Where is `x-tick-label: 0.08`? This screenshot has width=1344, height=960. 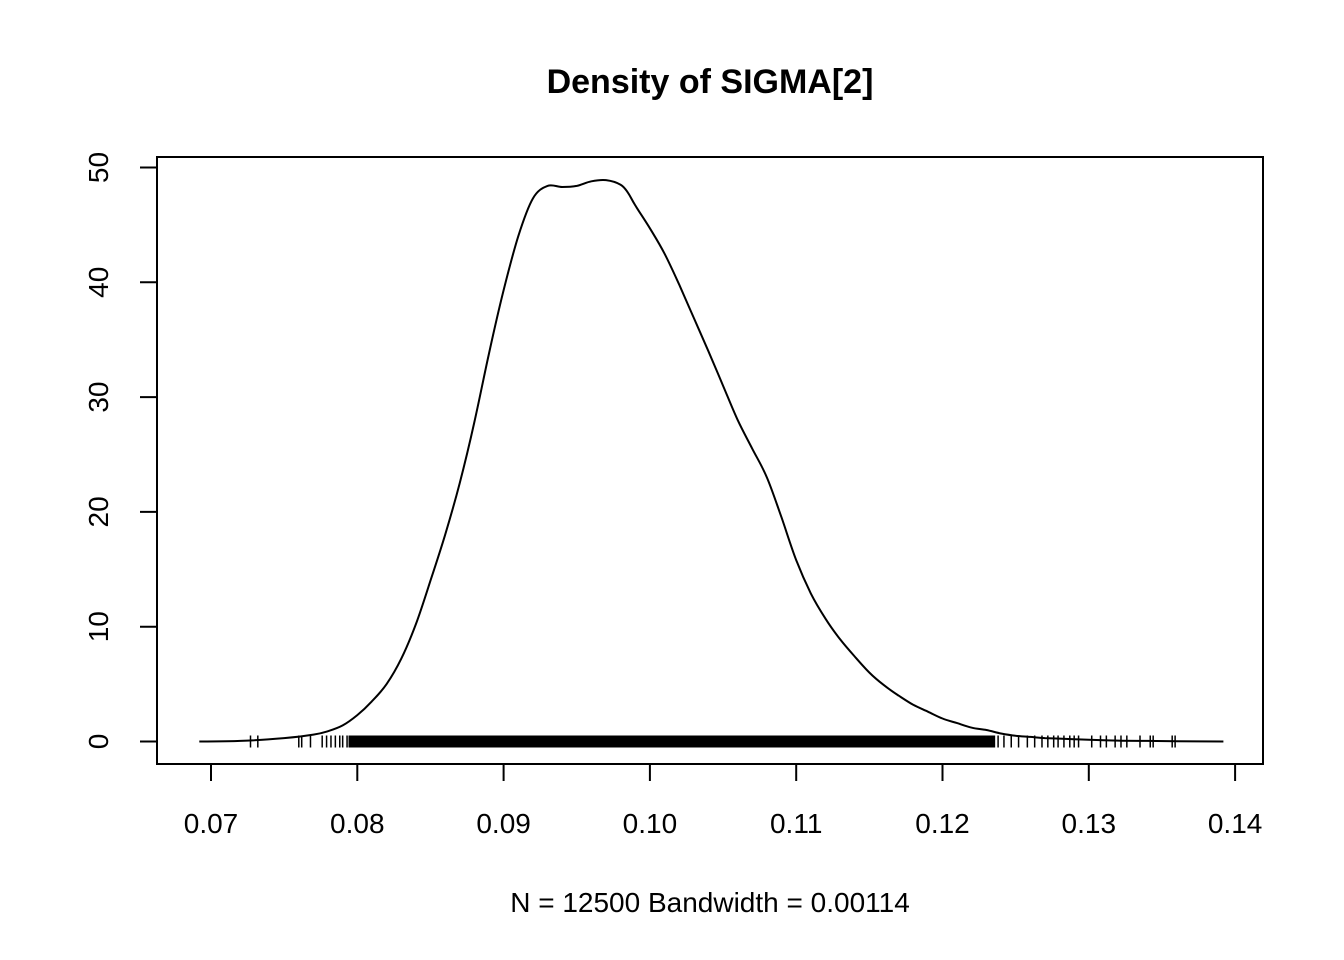
x-tick-label: 0.08 is located at coordinates (357, 823).